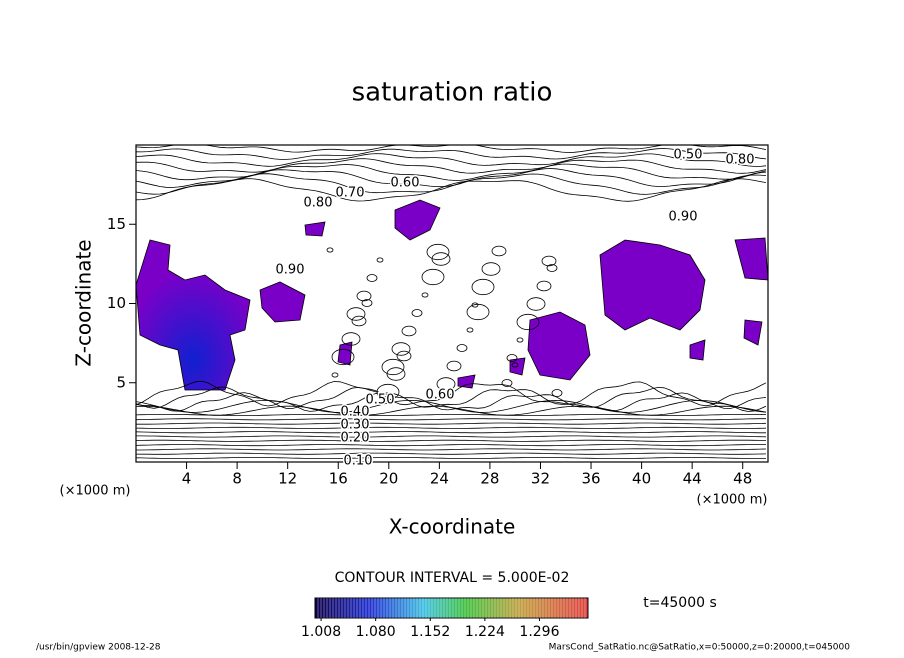 This screenshot has width=904, height=658. Describe the element at coordinates (116, 303) in the screenshot. I see `y-tick-label: 10` at that location.